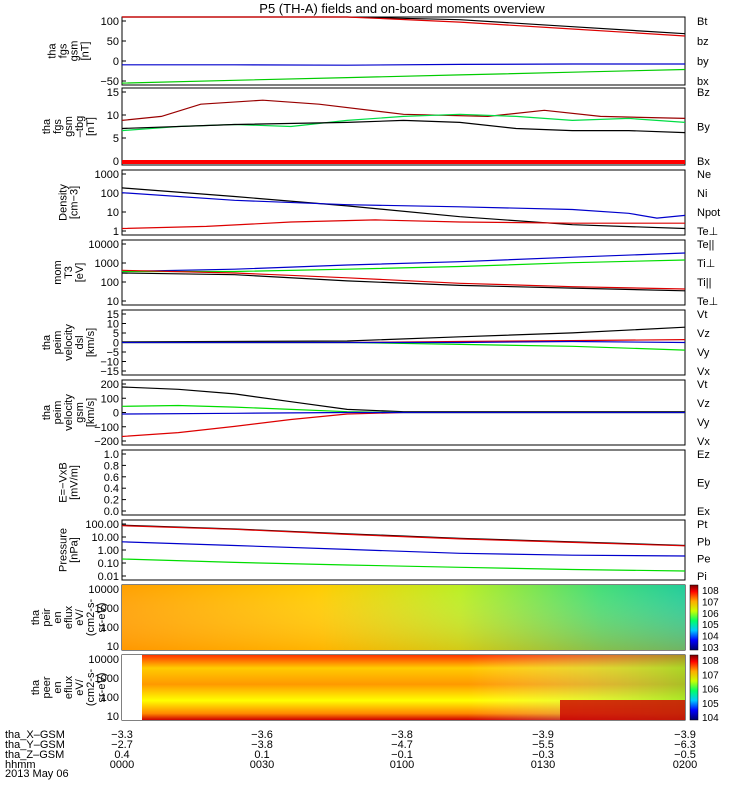 This screenshot has width=750, height=800. What do you see at coordinates (111, 489) in the screenshot?
I see `efield-ytick: 0.4` at bounding box center [111, 489].